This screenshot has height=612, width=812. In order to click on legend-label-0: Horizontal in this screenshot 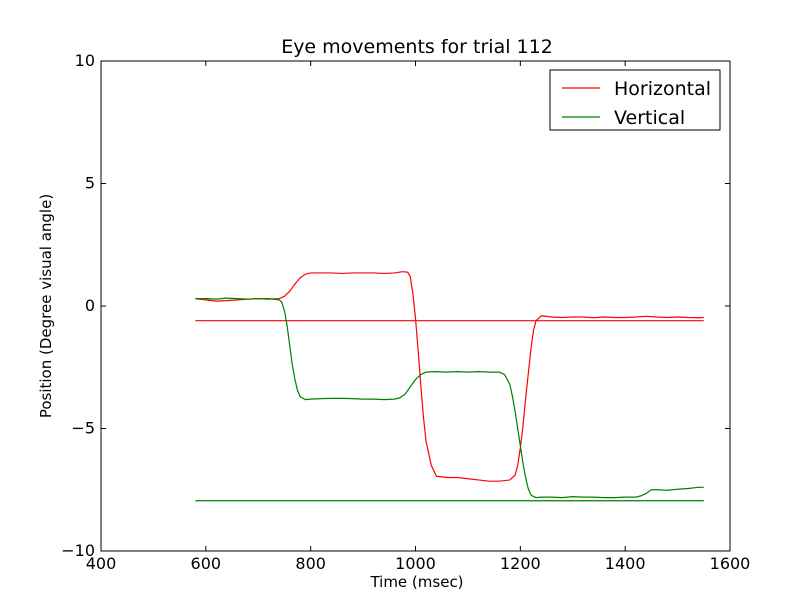, I will do `click(662, 89)`.